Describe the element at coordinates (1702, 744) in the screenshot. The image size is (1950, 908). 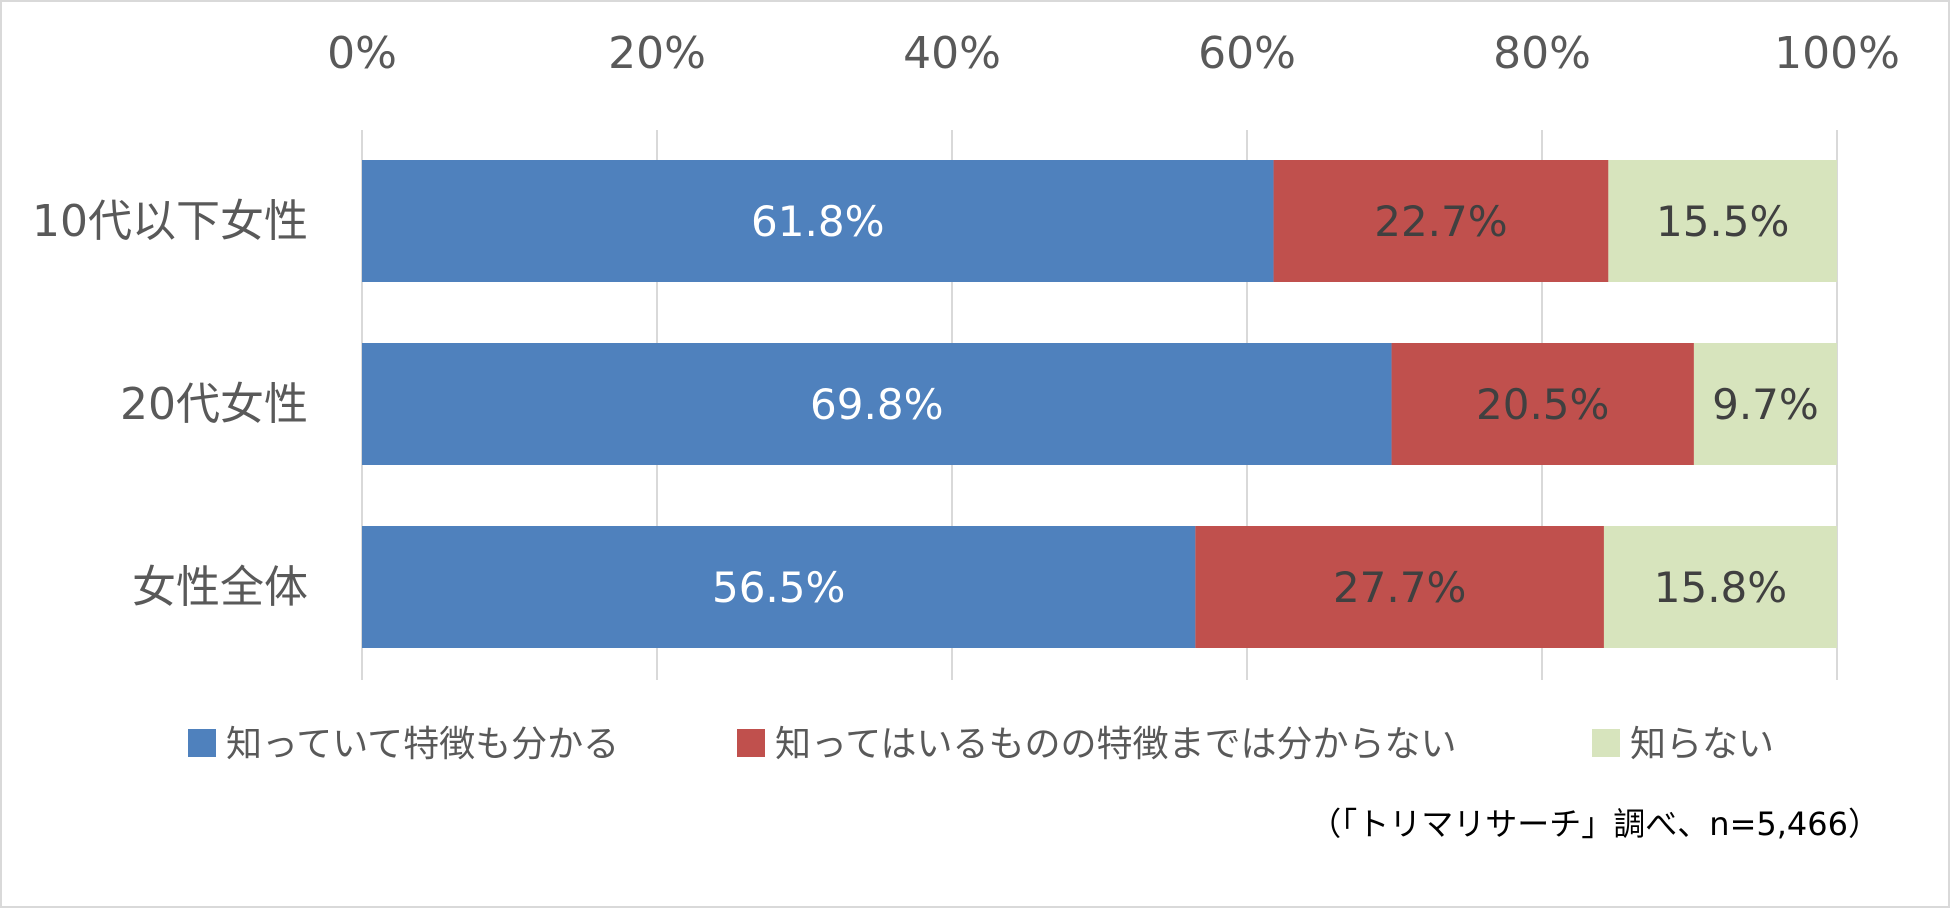
I see `legend-label: 知らない` at that location.